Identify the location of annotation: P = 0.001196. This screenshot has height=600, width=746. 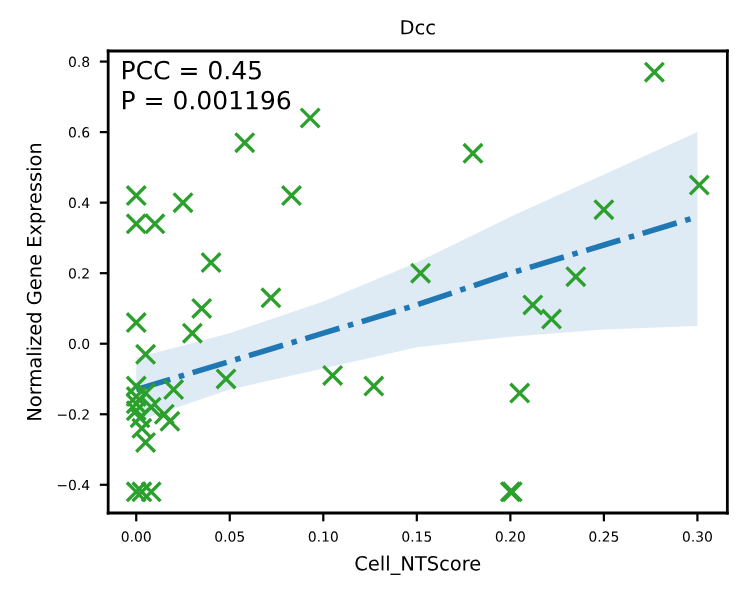
(207, 100).